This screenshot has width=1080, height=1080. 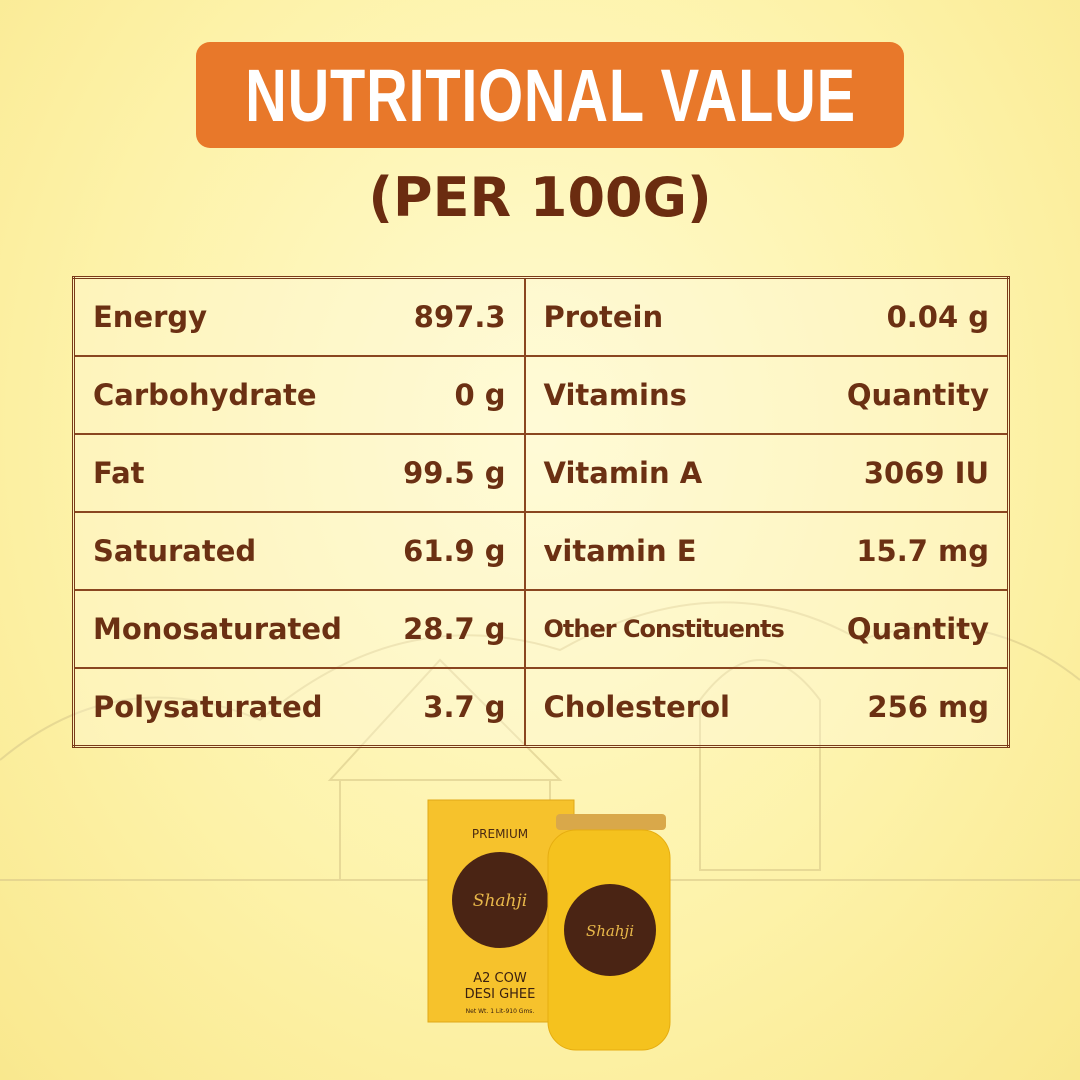 What do you see at coordinates (671, 629) in the screenshot?
I see `nutrient-name: Other Constituents` at bounding box center [671, 629].